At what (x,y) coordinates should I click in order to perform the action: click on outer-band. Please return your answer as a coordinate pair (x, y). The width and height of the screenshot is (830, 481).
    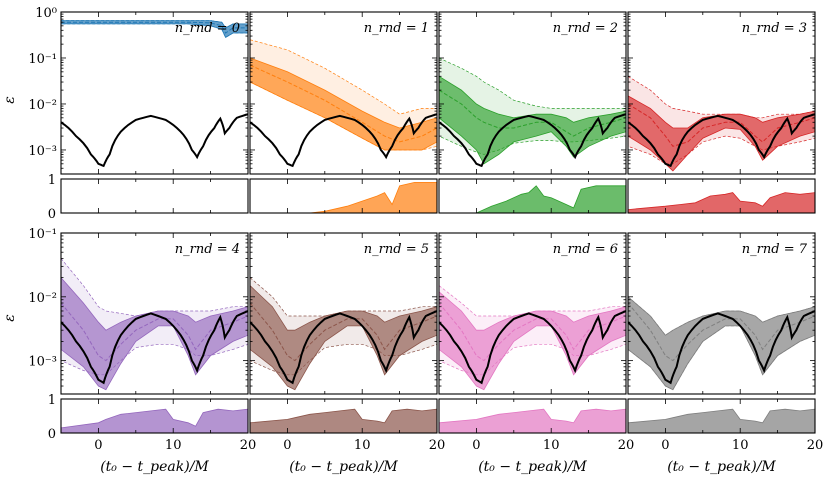
    Looking at the image, I should click on (343, 95).